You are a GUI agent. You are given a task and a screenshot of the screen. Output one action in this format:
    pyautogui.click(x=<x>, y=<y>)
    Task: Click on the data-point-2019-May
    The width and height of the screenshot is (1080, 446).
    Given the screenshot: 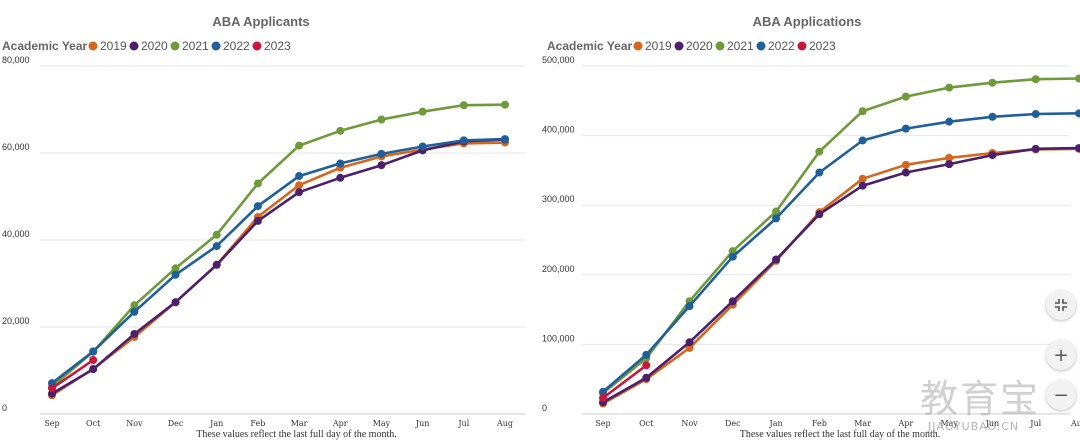 What is the action you would take?
    pyautogui.click(x=949, y=157)
    